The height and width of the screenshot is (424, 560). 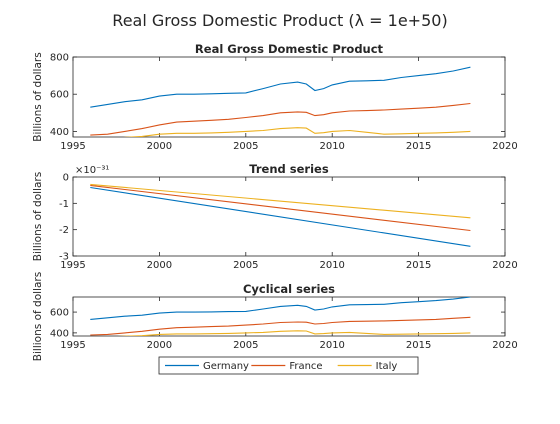 What do you see at coordinates (305, 366) in the screenshot?
I see `legend-label: France` at bounding box center [305, 366].